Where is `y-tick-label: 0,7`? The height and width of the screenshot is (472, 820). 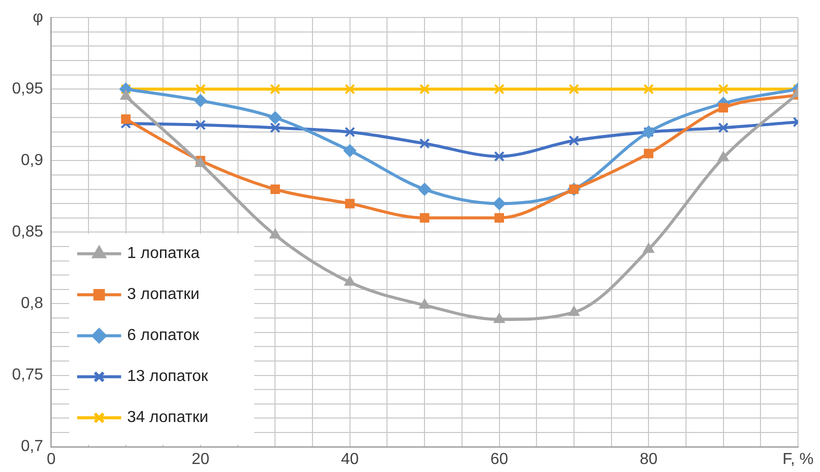 y-tick-label: 0,7 is located at coordinates (32, 447).